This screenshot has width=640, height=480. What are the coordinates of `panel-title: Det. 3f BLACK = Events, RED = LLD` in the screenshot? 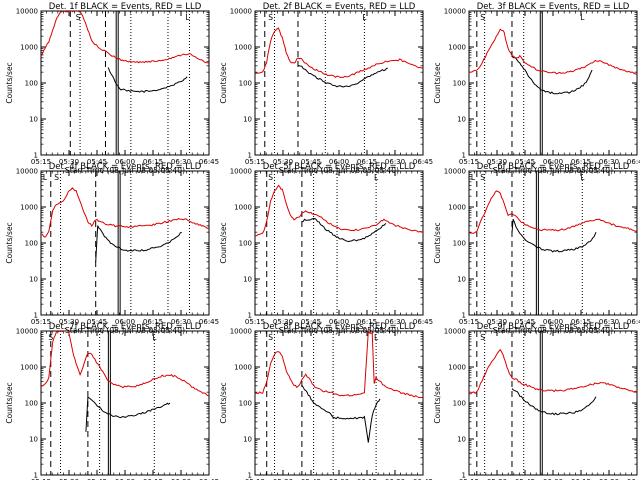 It's located at (553, 7).